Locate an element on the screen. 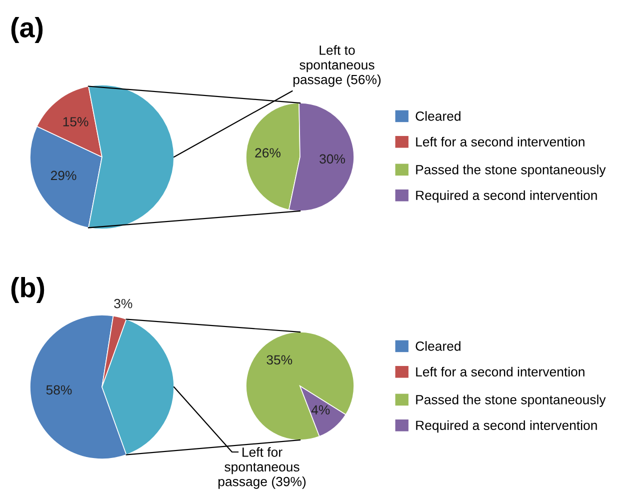 The image size is (626, 491). data-label: 29% is located at coordinates (63, 175).